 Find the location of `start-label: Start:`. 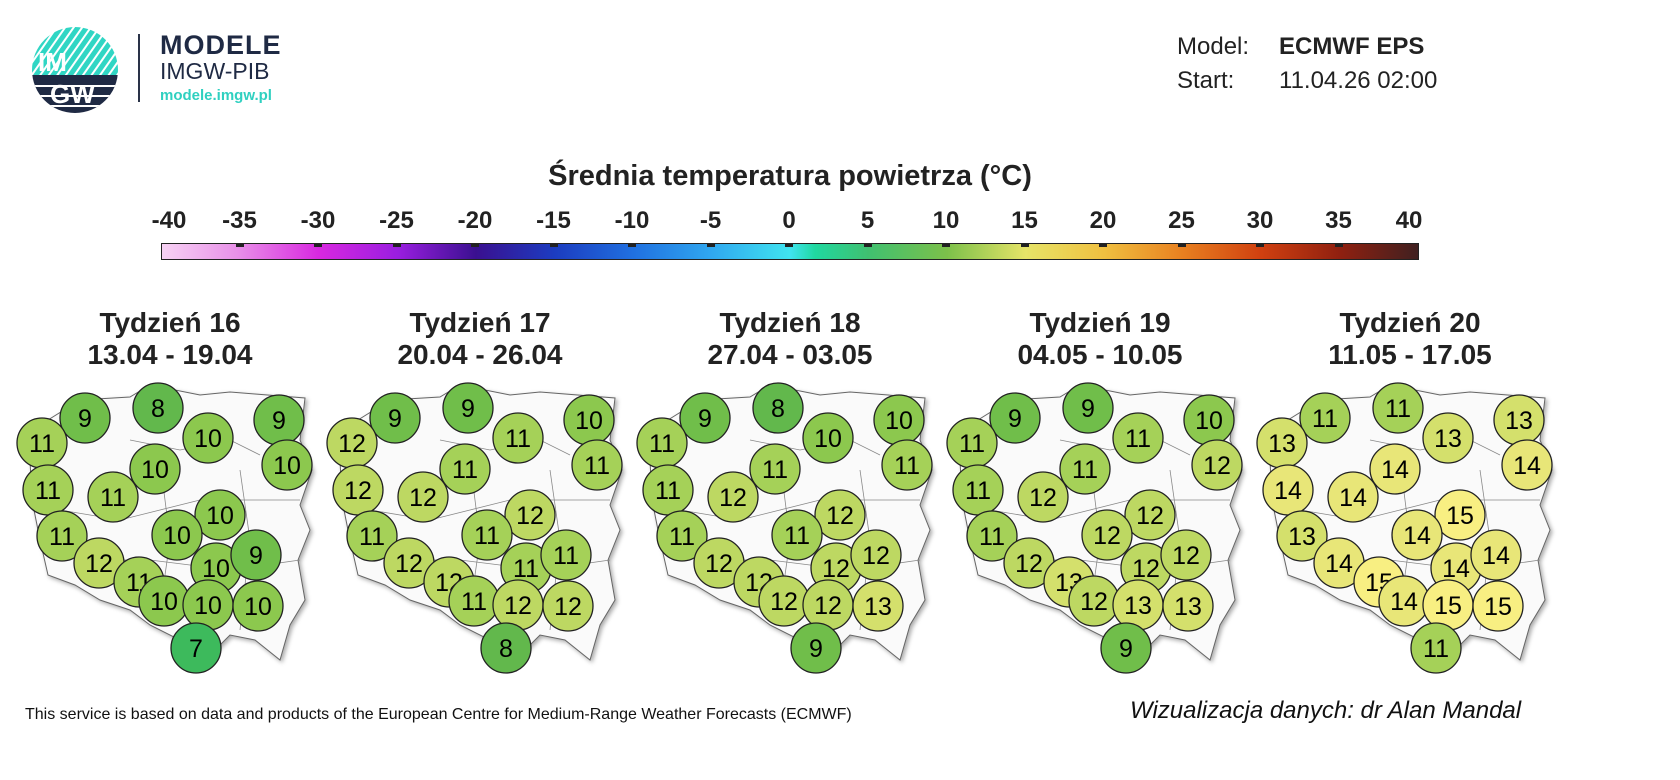

start-label: Start: is located at coordinates (1206, 80).